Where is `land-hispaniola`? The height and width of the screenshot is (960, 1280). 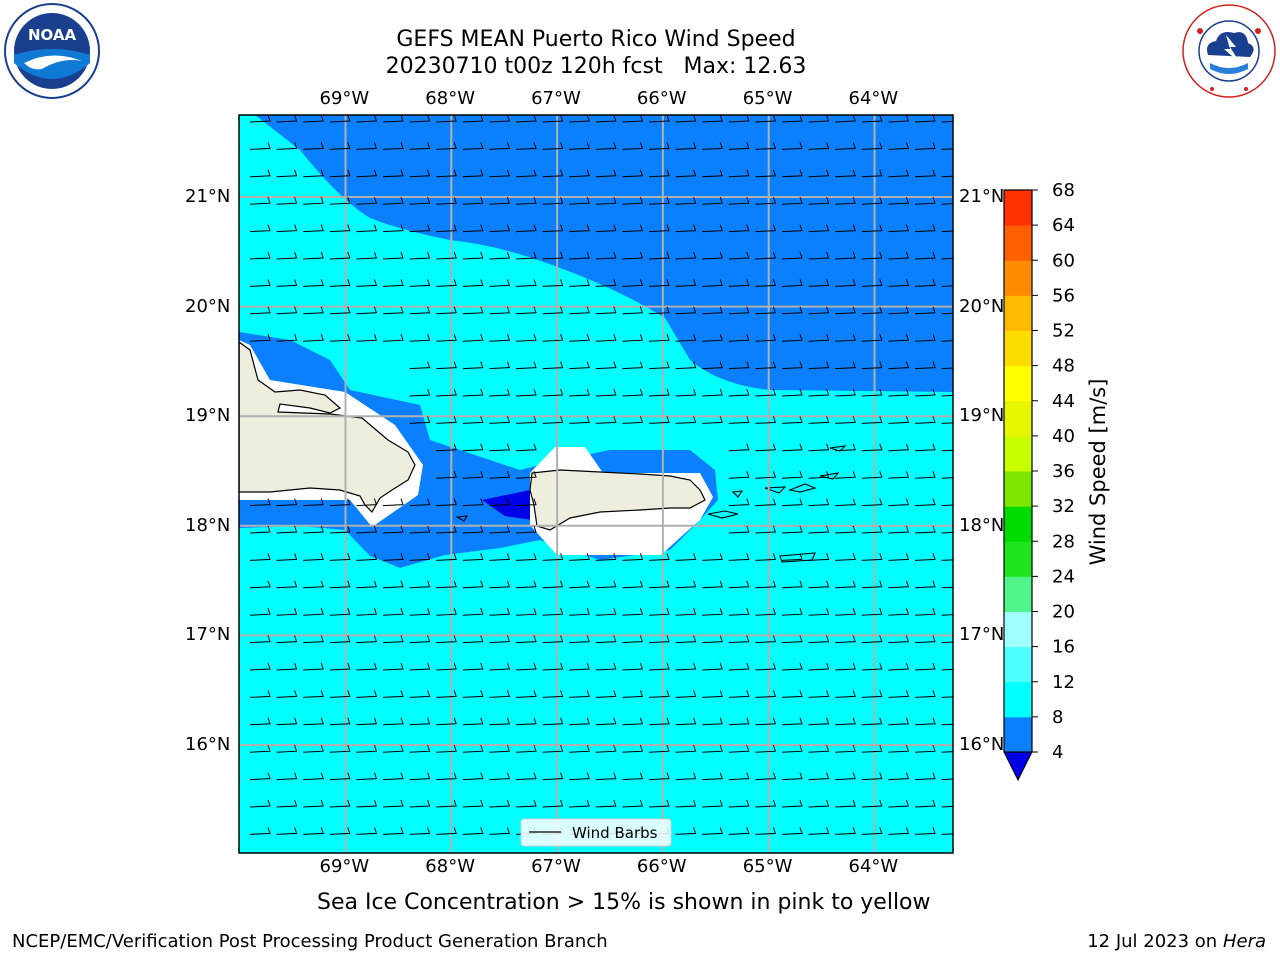
land-hispaniola is located at coordinates (327, 427).